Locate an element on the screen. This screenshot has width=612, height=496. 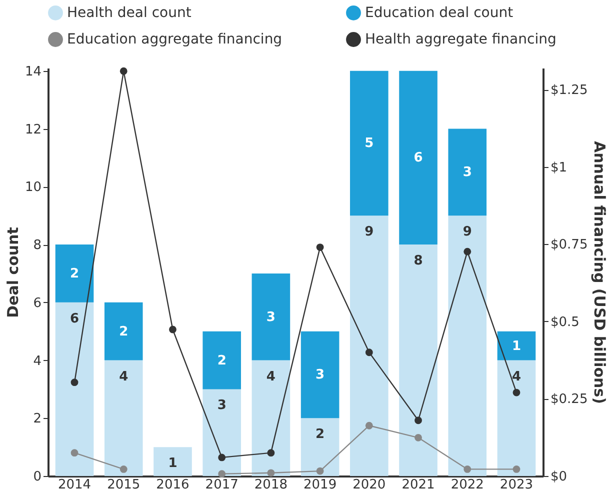
legend-label: Education deal count is located at coordinates (439, 12).